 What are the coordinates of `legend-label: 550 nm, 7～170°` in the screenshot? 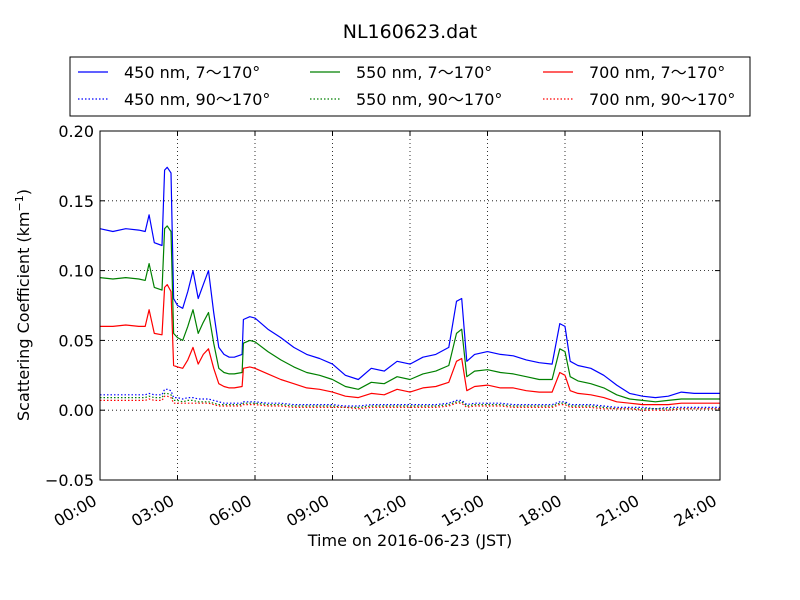 It's located at (424, 72).